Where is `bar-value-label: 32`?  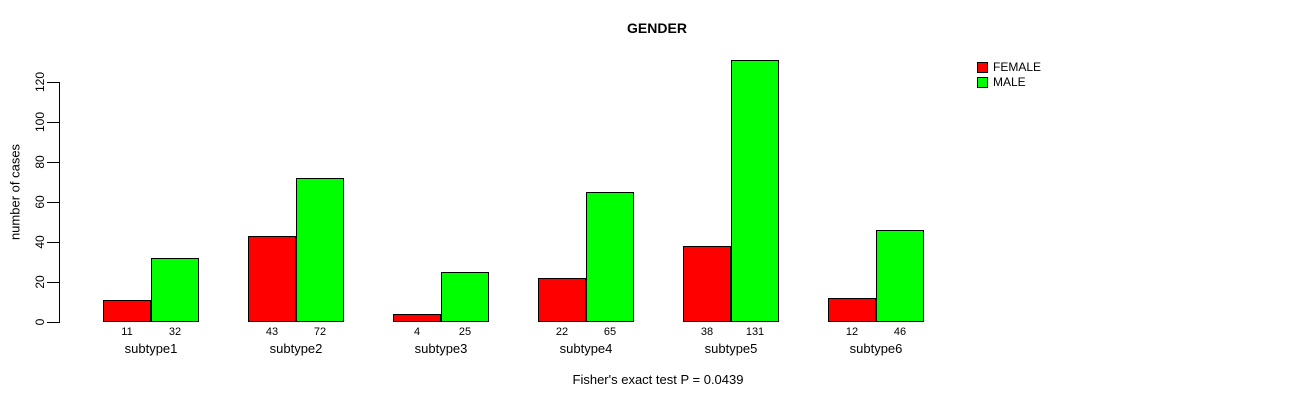 bar-value-label: 32 is located at coordinates (175, 332).